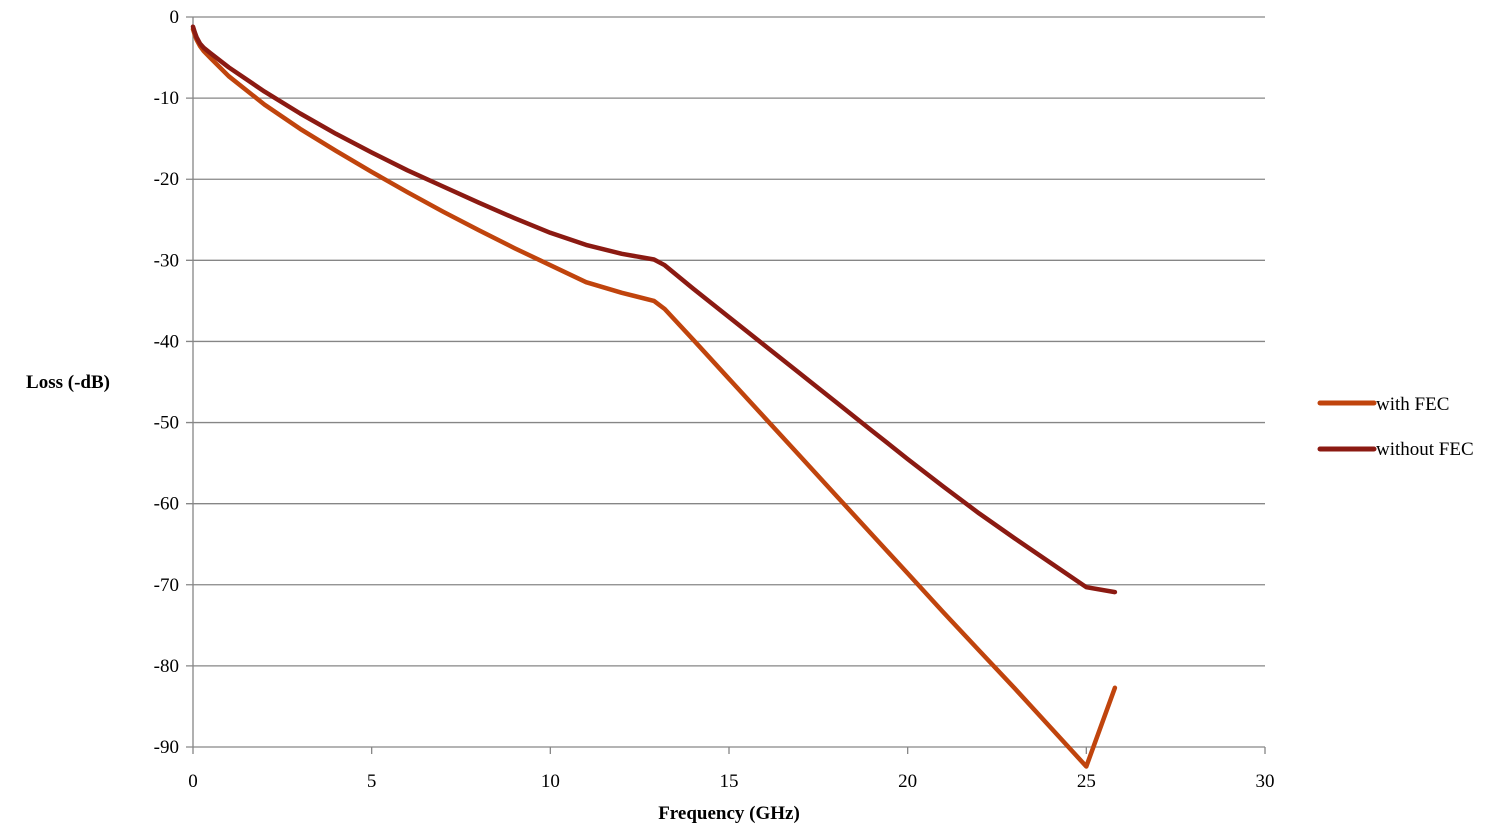 This screenshot has width=1512, height=832. Describe the element at coordinates (729, 781) in the screenshot. I see `x-tick-label: 15` at that location.